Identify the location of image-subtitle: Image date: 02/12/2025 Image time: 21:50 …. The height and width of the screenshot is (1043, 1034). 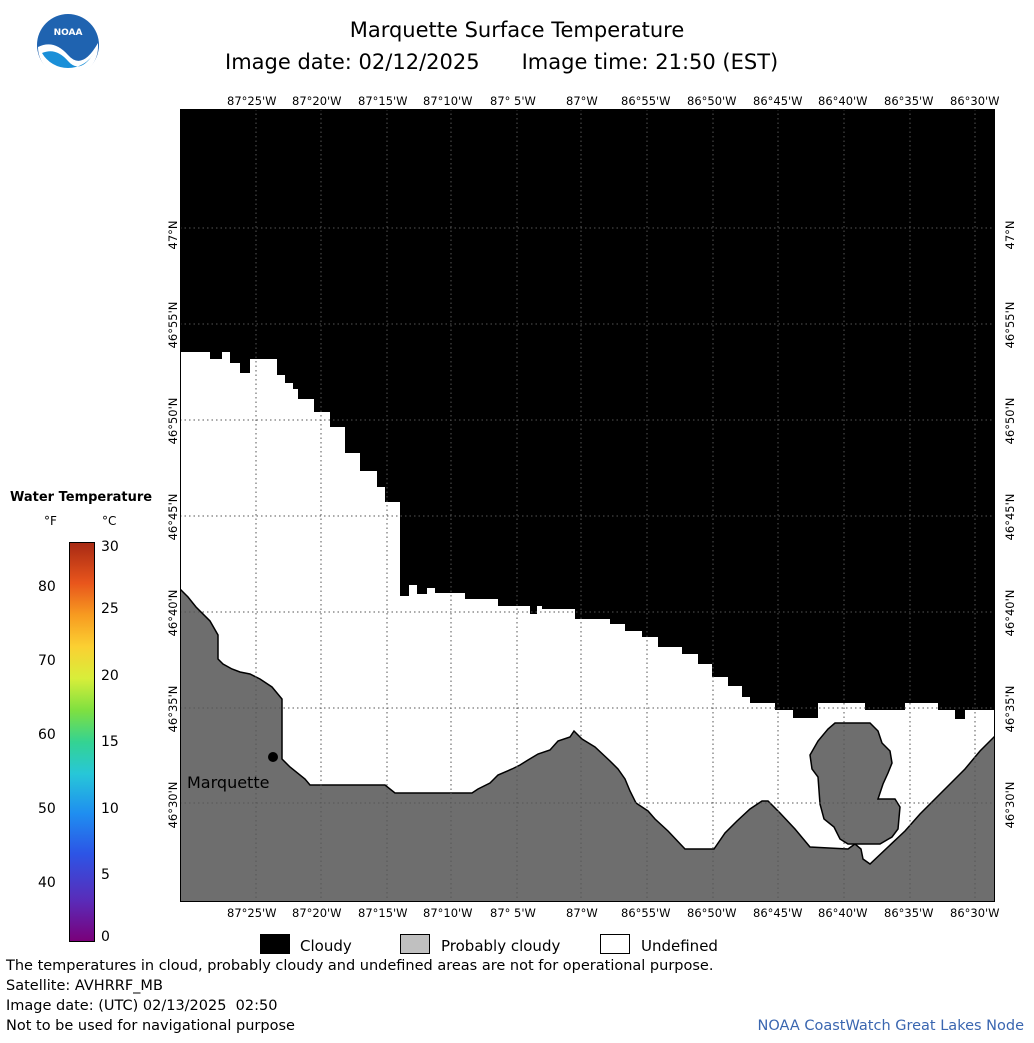
(501, 62).